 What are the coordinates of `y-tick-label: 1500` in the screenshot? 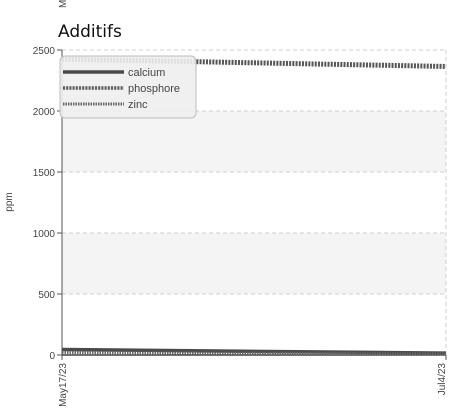 It's located at (44, 173).